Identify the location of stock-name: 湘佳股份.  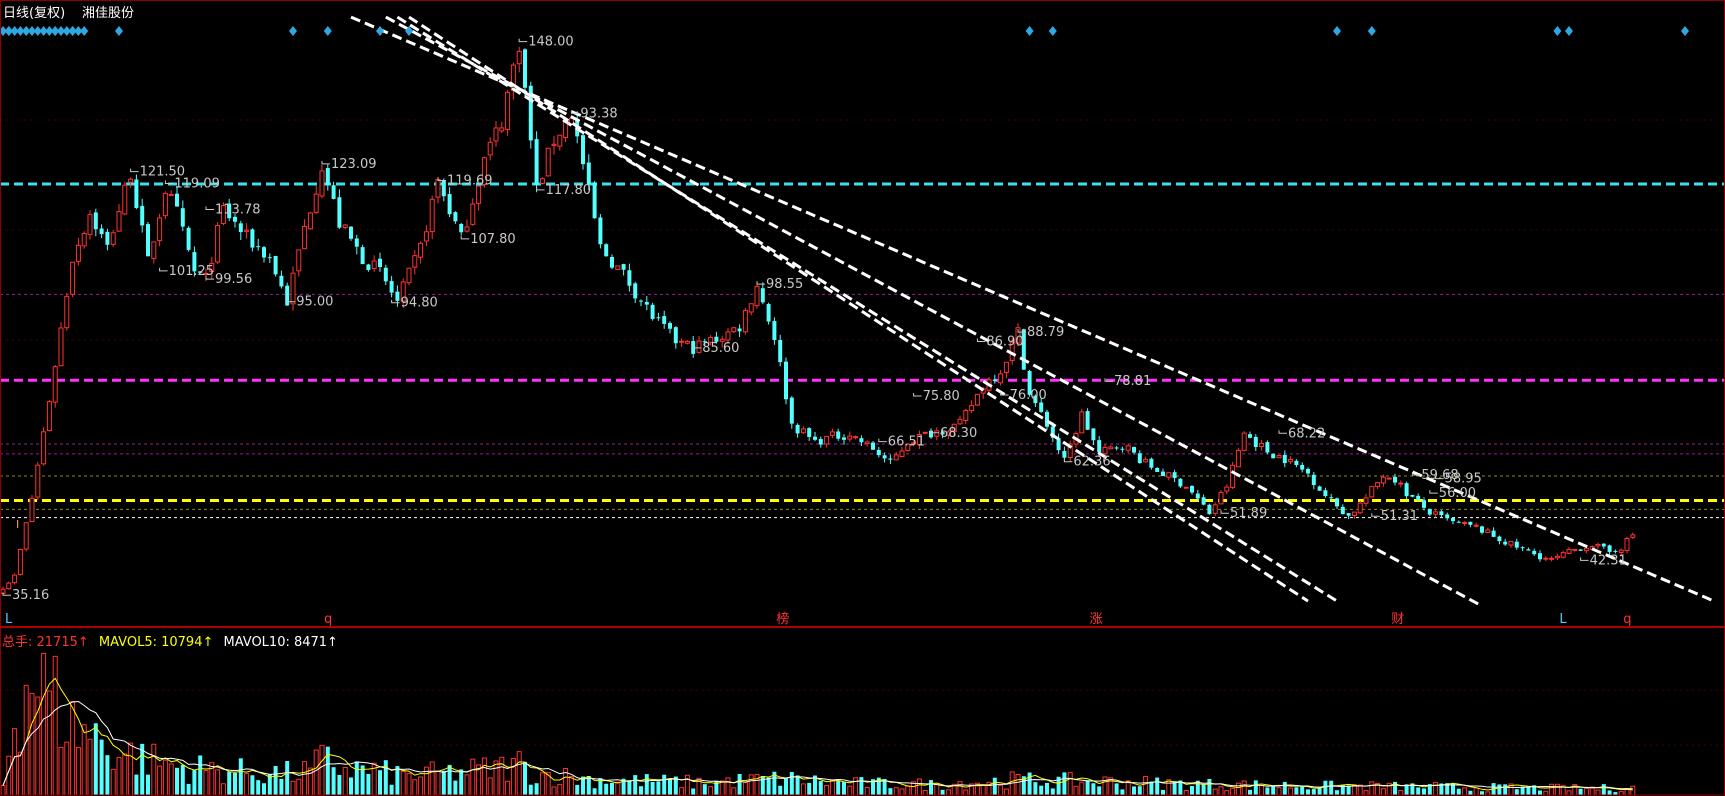
(108, 13).